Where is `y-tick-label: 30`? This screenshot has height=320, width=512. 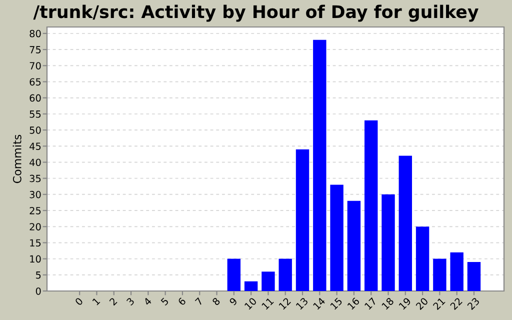 y-tick-label: 30 is located at coordinates (35, 194).